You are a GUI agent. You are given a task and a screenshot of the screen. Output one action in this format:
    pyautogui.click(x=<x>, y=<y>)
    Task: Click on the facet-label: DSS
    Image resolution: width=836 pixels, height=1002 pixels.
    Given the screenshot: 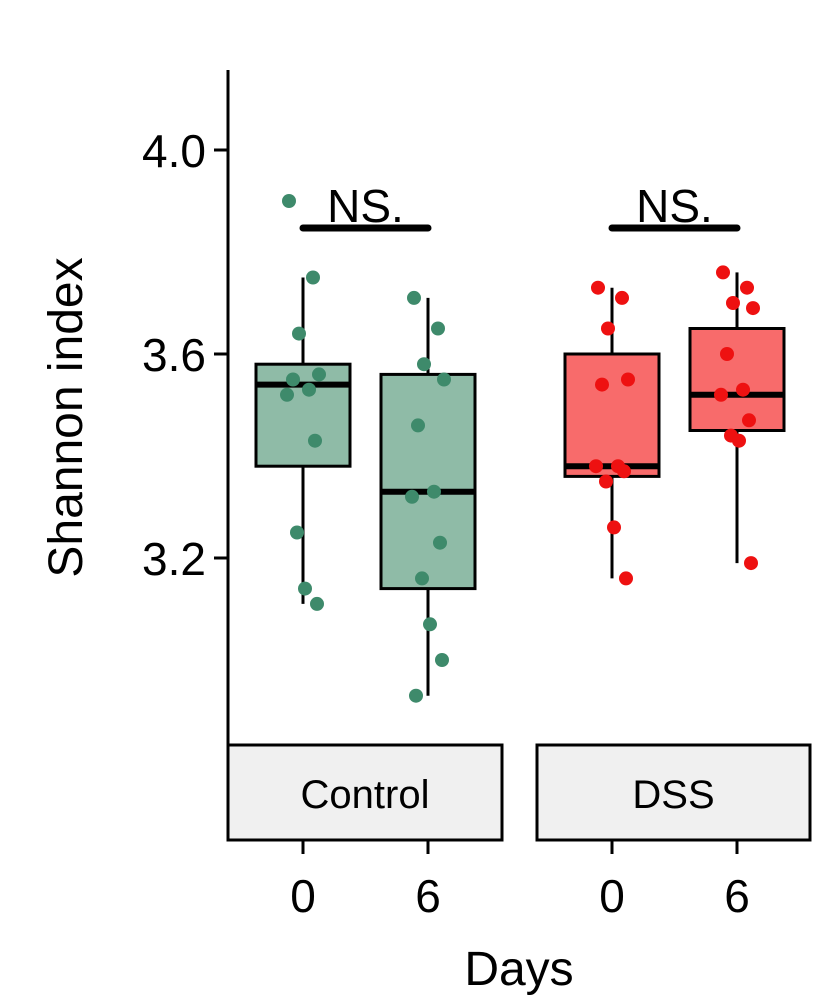 What is the action you would take?
    pyautogui.click(x=673, y=795)
    